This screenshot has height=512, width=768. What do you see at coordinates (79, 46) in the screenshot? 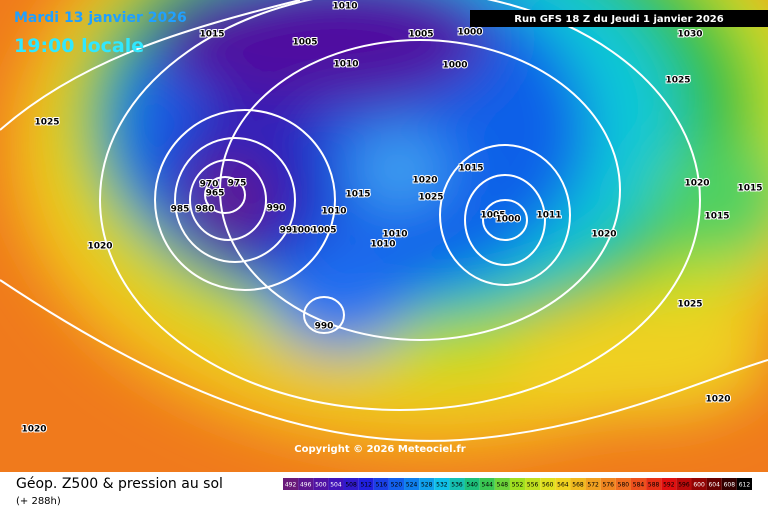
I see `forecast-time: 19:00 locale` at bounding box center [79, 46].